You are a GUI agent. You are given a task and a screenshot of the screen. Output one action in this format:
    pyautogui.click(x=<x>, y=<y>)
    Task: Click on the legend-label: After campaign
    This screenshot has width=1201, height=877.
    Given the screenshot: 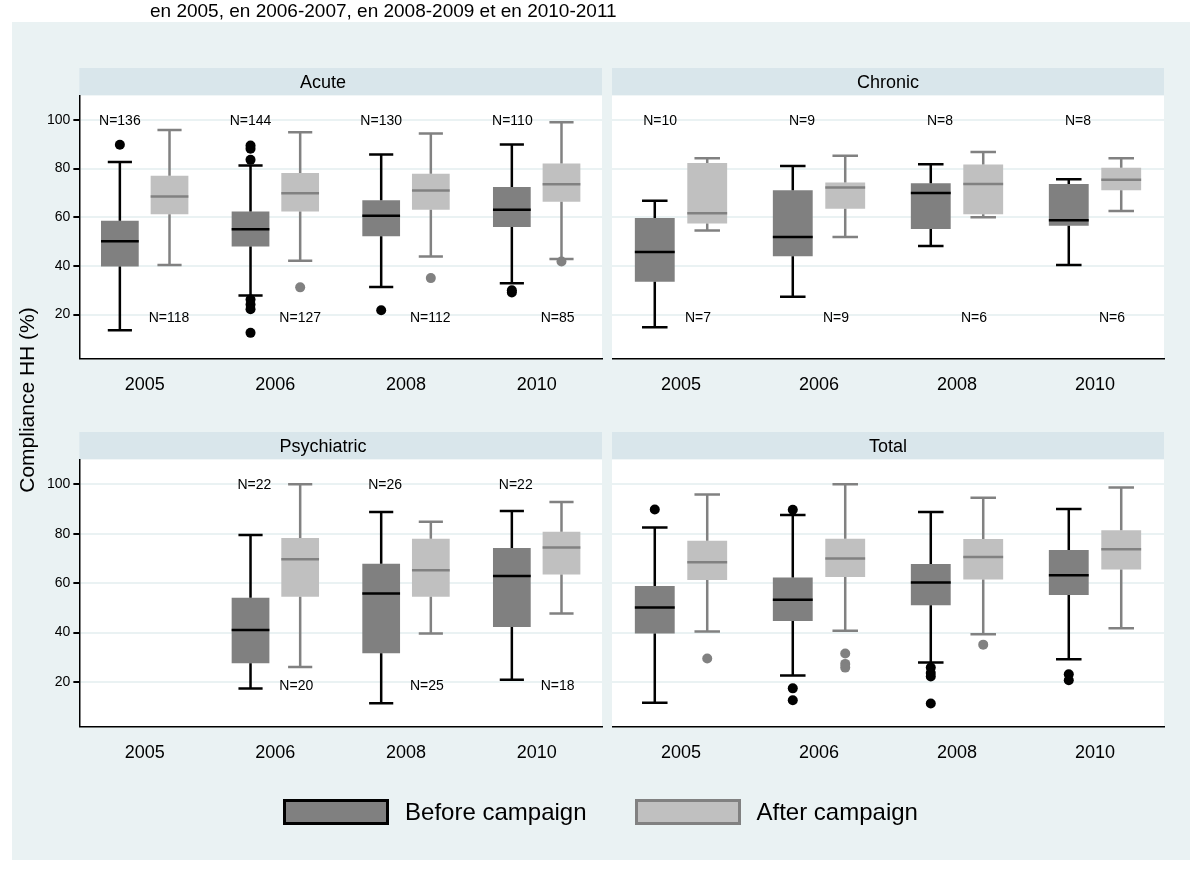 What is the action you would take?
    pyautogui.click(x=837, y=812)
    